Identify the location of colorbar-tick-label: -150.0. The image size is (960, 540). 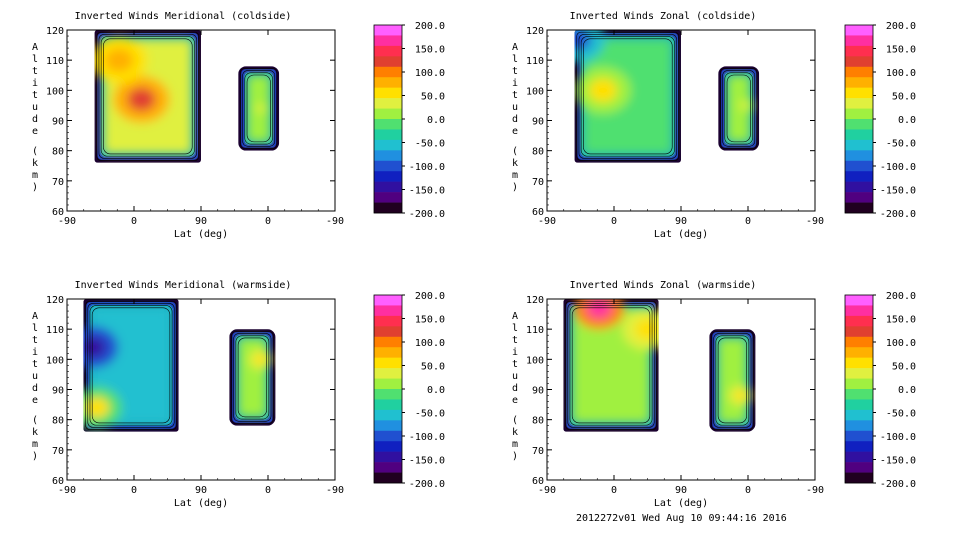
(427, 461).